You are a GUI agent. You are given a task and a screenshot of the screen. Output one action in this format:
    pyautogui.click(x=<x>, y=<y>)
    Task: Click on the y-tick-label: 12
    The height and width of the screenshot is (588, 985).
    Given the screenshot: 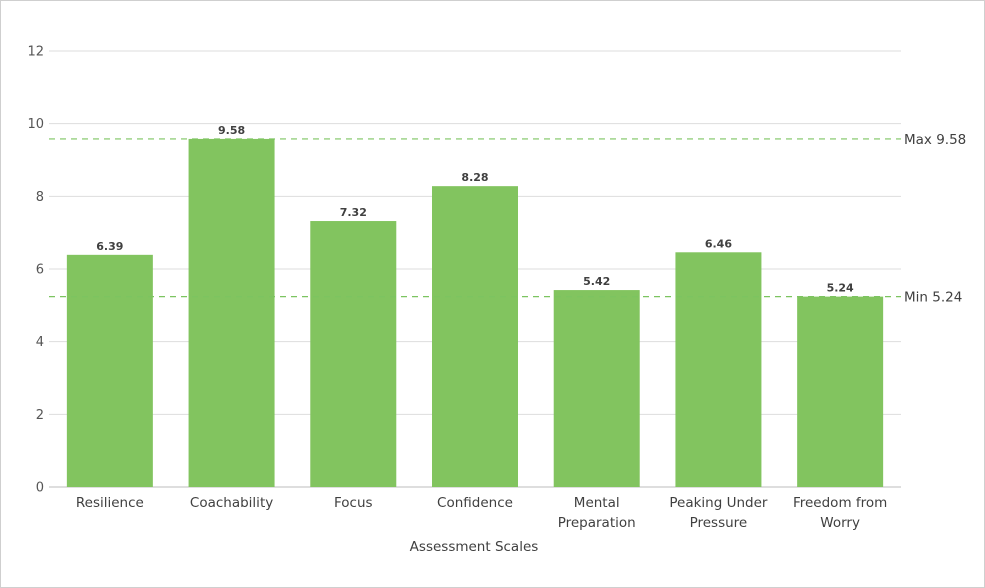 What is the action you would take?
    pyautogui.click(x=35, y=52)
    